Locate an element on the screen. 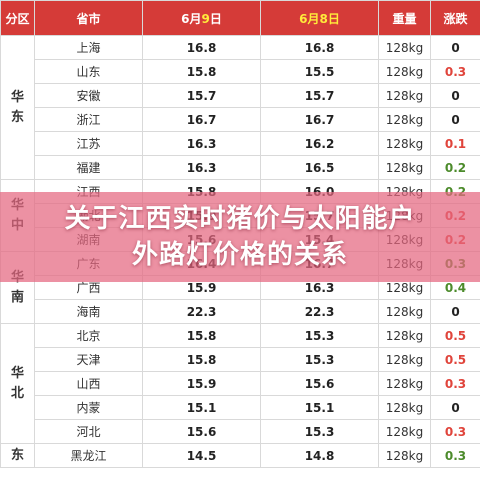  price-date-2-cell: 15.6 is located at coordinates (319, 383).